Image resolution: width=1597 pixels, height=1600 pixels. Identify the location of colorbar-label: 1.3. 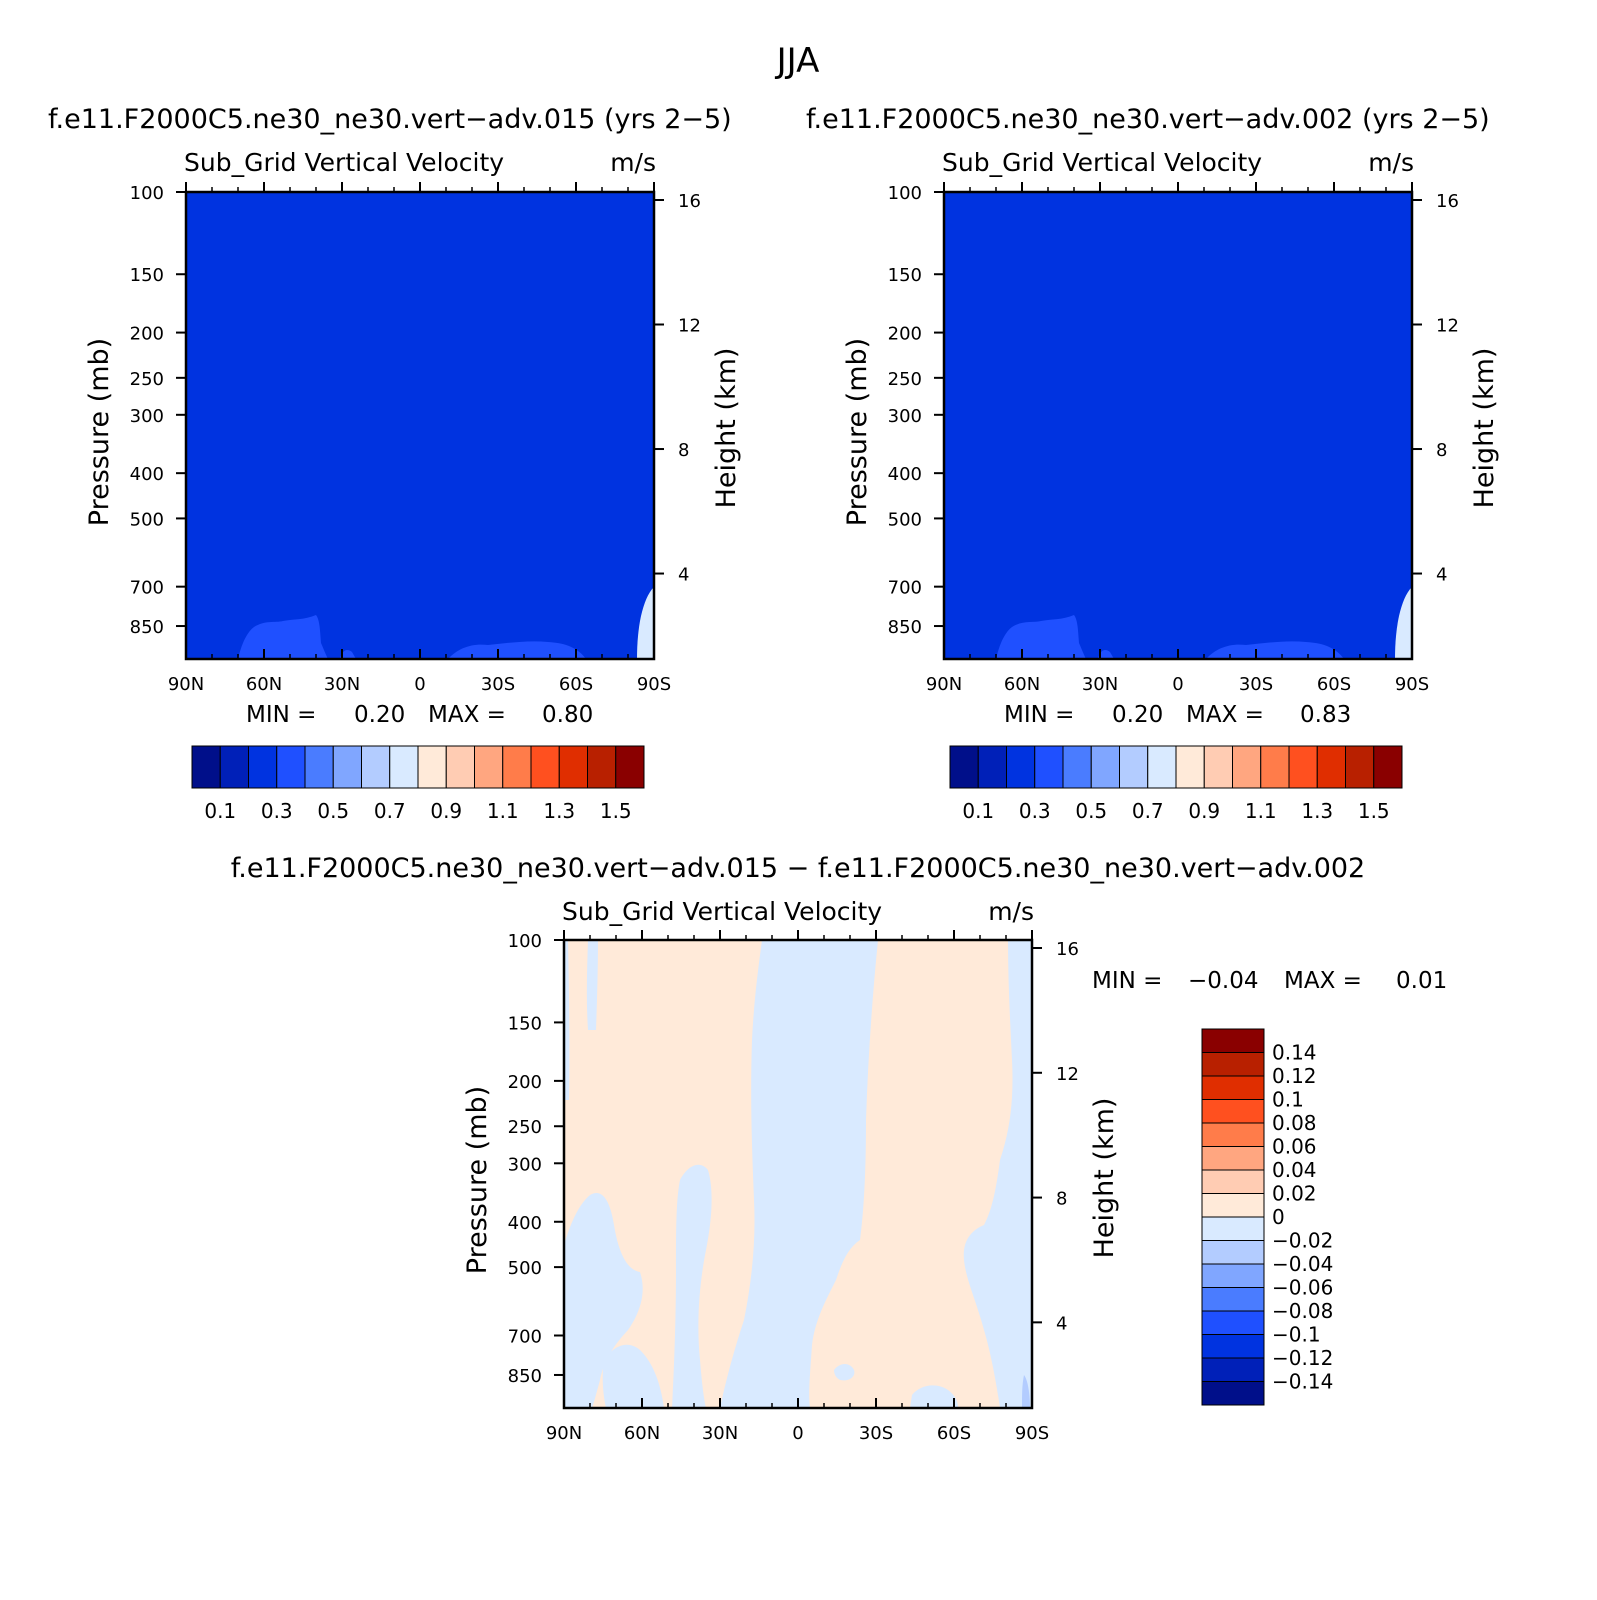
(1317, 811).